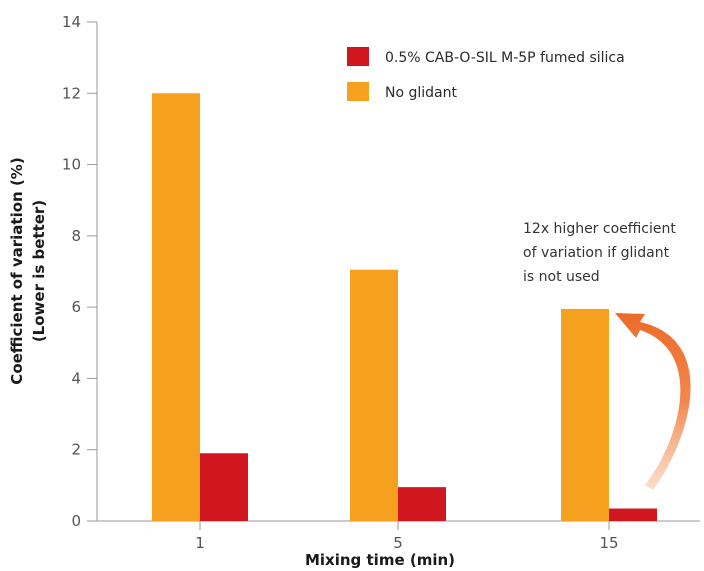 Image resolution: width=704 pixels, height=571 pixels. I want to click on y-tick-label: 6, so click(76, 307).